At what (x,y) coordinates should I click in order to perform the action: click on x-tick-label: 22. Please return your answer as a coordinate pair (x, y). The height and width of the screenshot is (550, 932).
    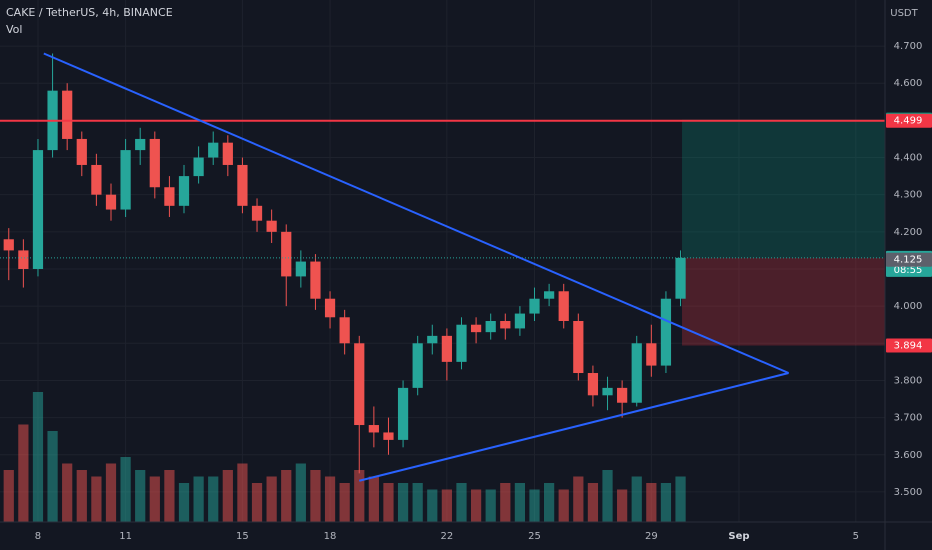
    Looking at the image, I should click on (447, 536).